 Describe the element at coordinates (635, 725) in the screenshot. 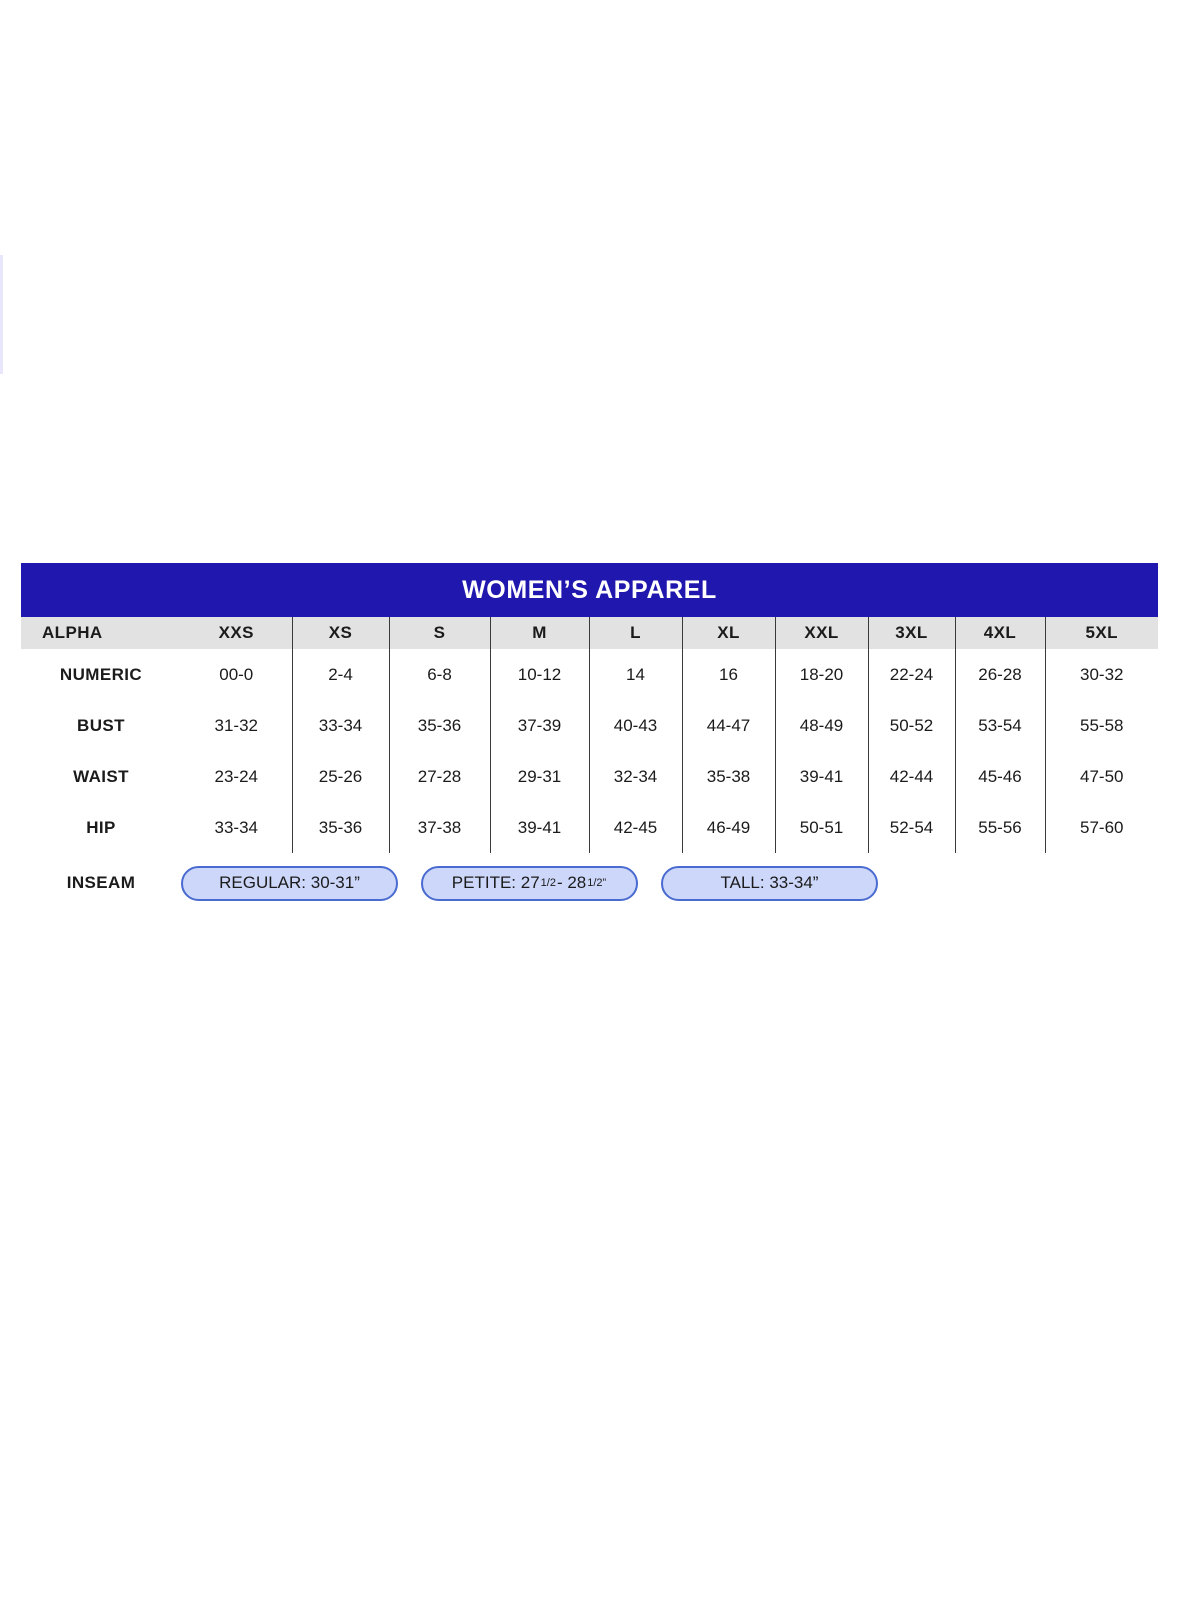

I see `cell-bust-l: 40-43` at that location.